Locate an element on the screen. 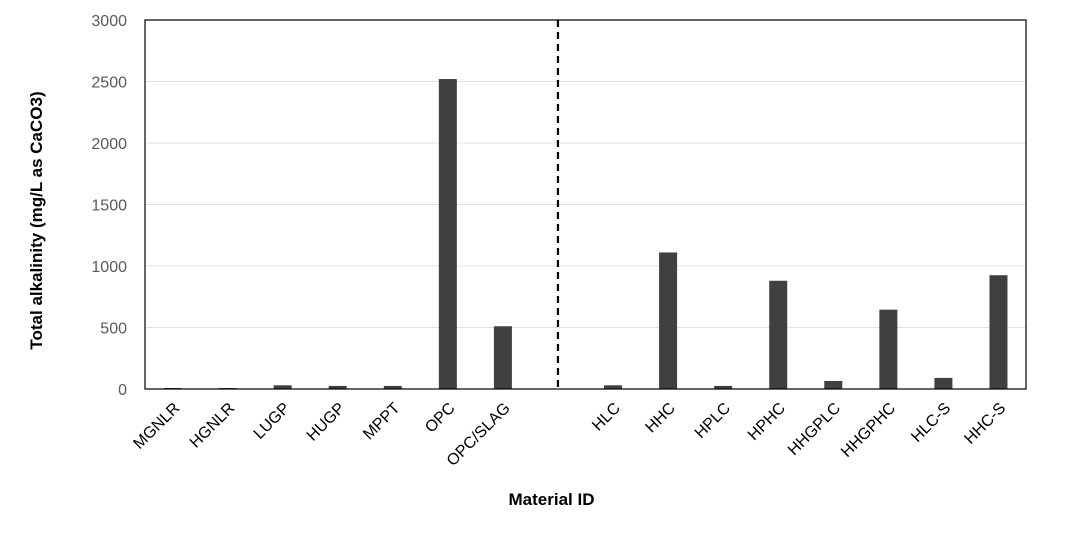 This screenshot has height=538, width=1069. x-axis-title: Material ID is located at coordinates (552, 499).